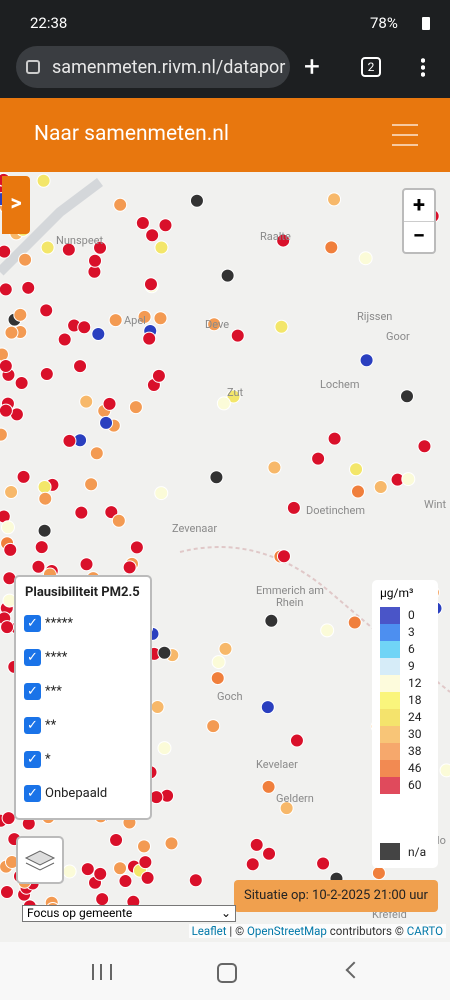 The width and height of the screenshot is (450, 1000). What do you see at coordinates (16, 205) in the screenshot?
I see `sidebar-toggle: >` at bounding box center [16, 205].